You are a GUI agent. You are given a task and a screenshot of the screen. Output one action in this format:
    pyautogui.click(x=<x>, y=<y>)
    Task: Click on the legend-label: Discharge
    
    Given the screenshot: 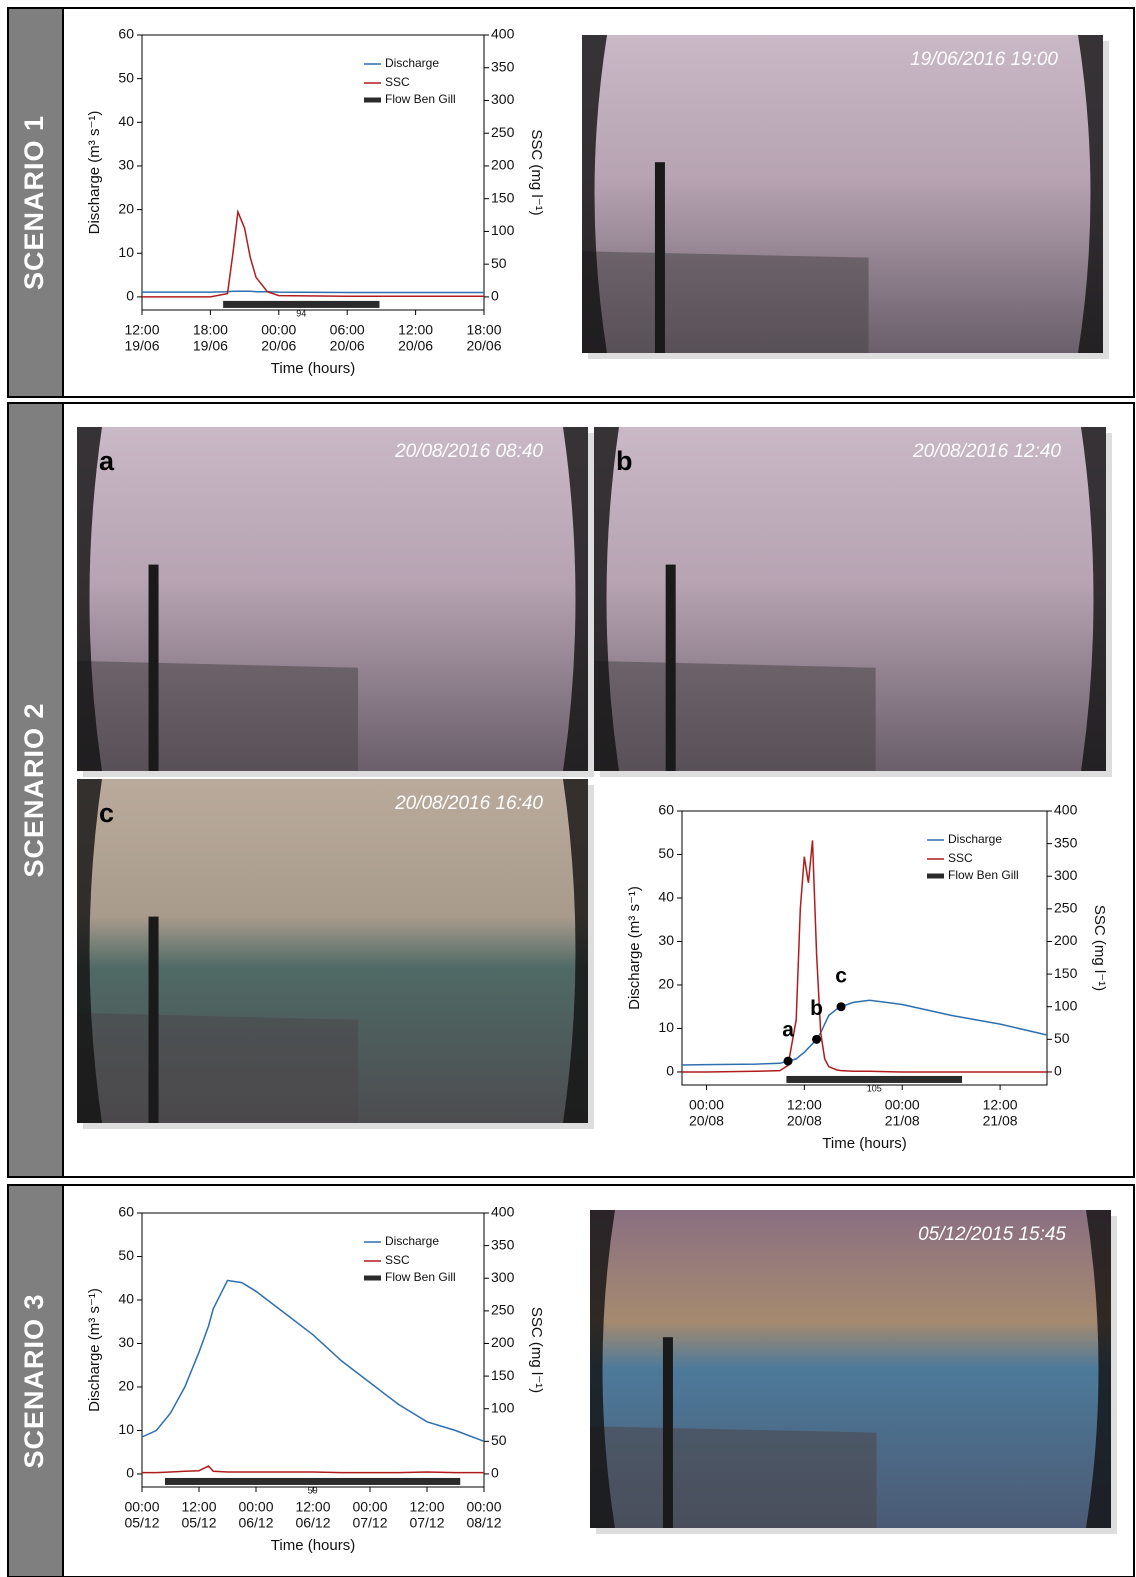 What is the action you would take?
    pyautogui.click(x=975, y=839)
    